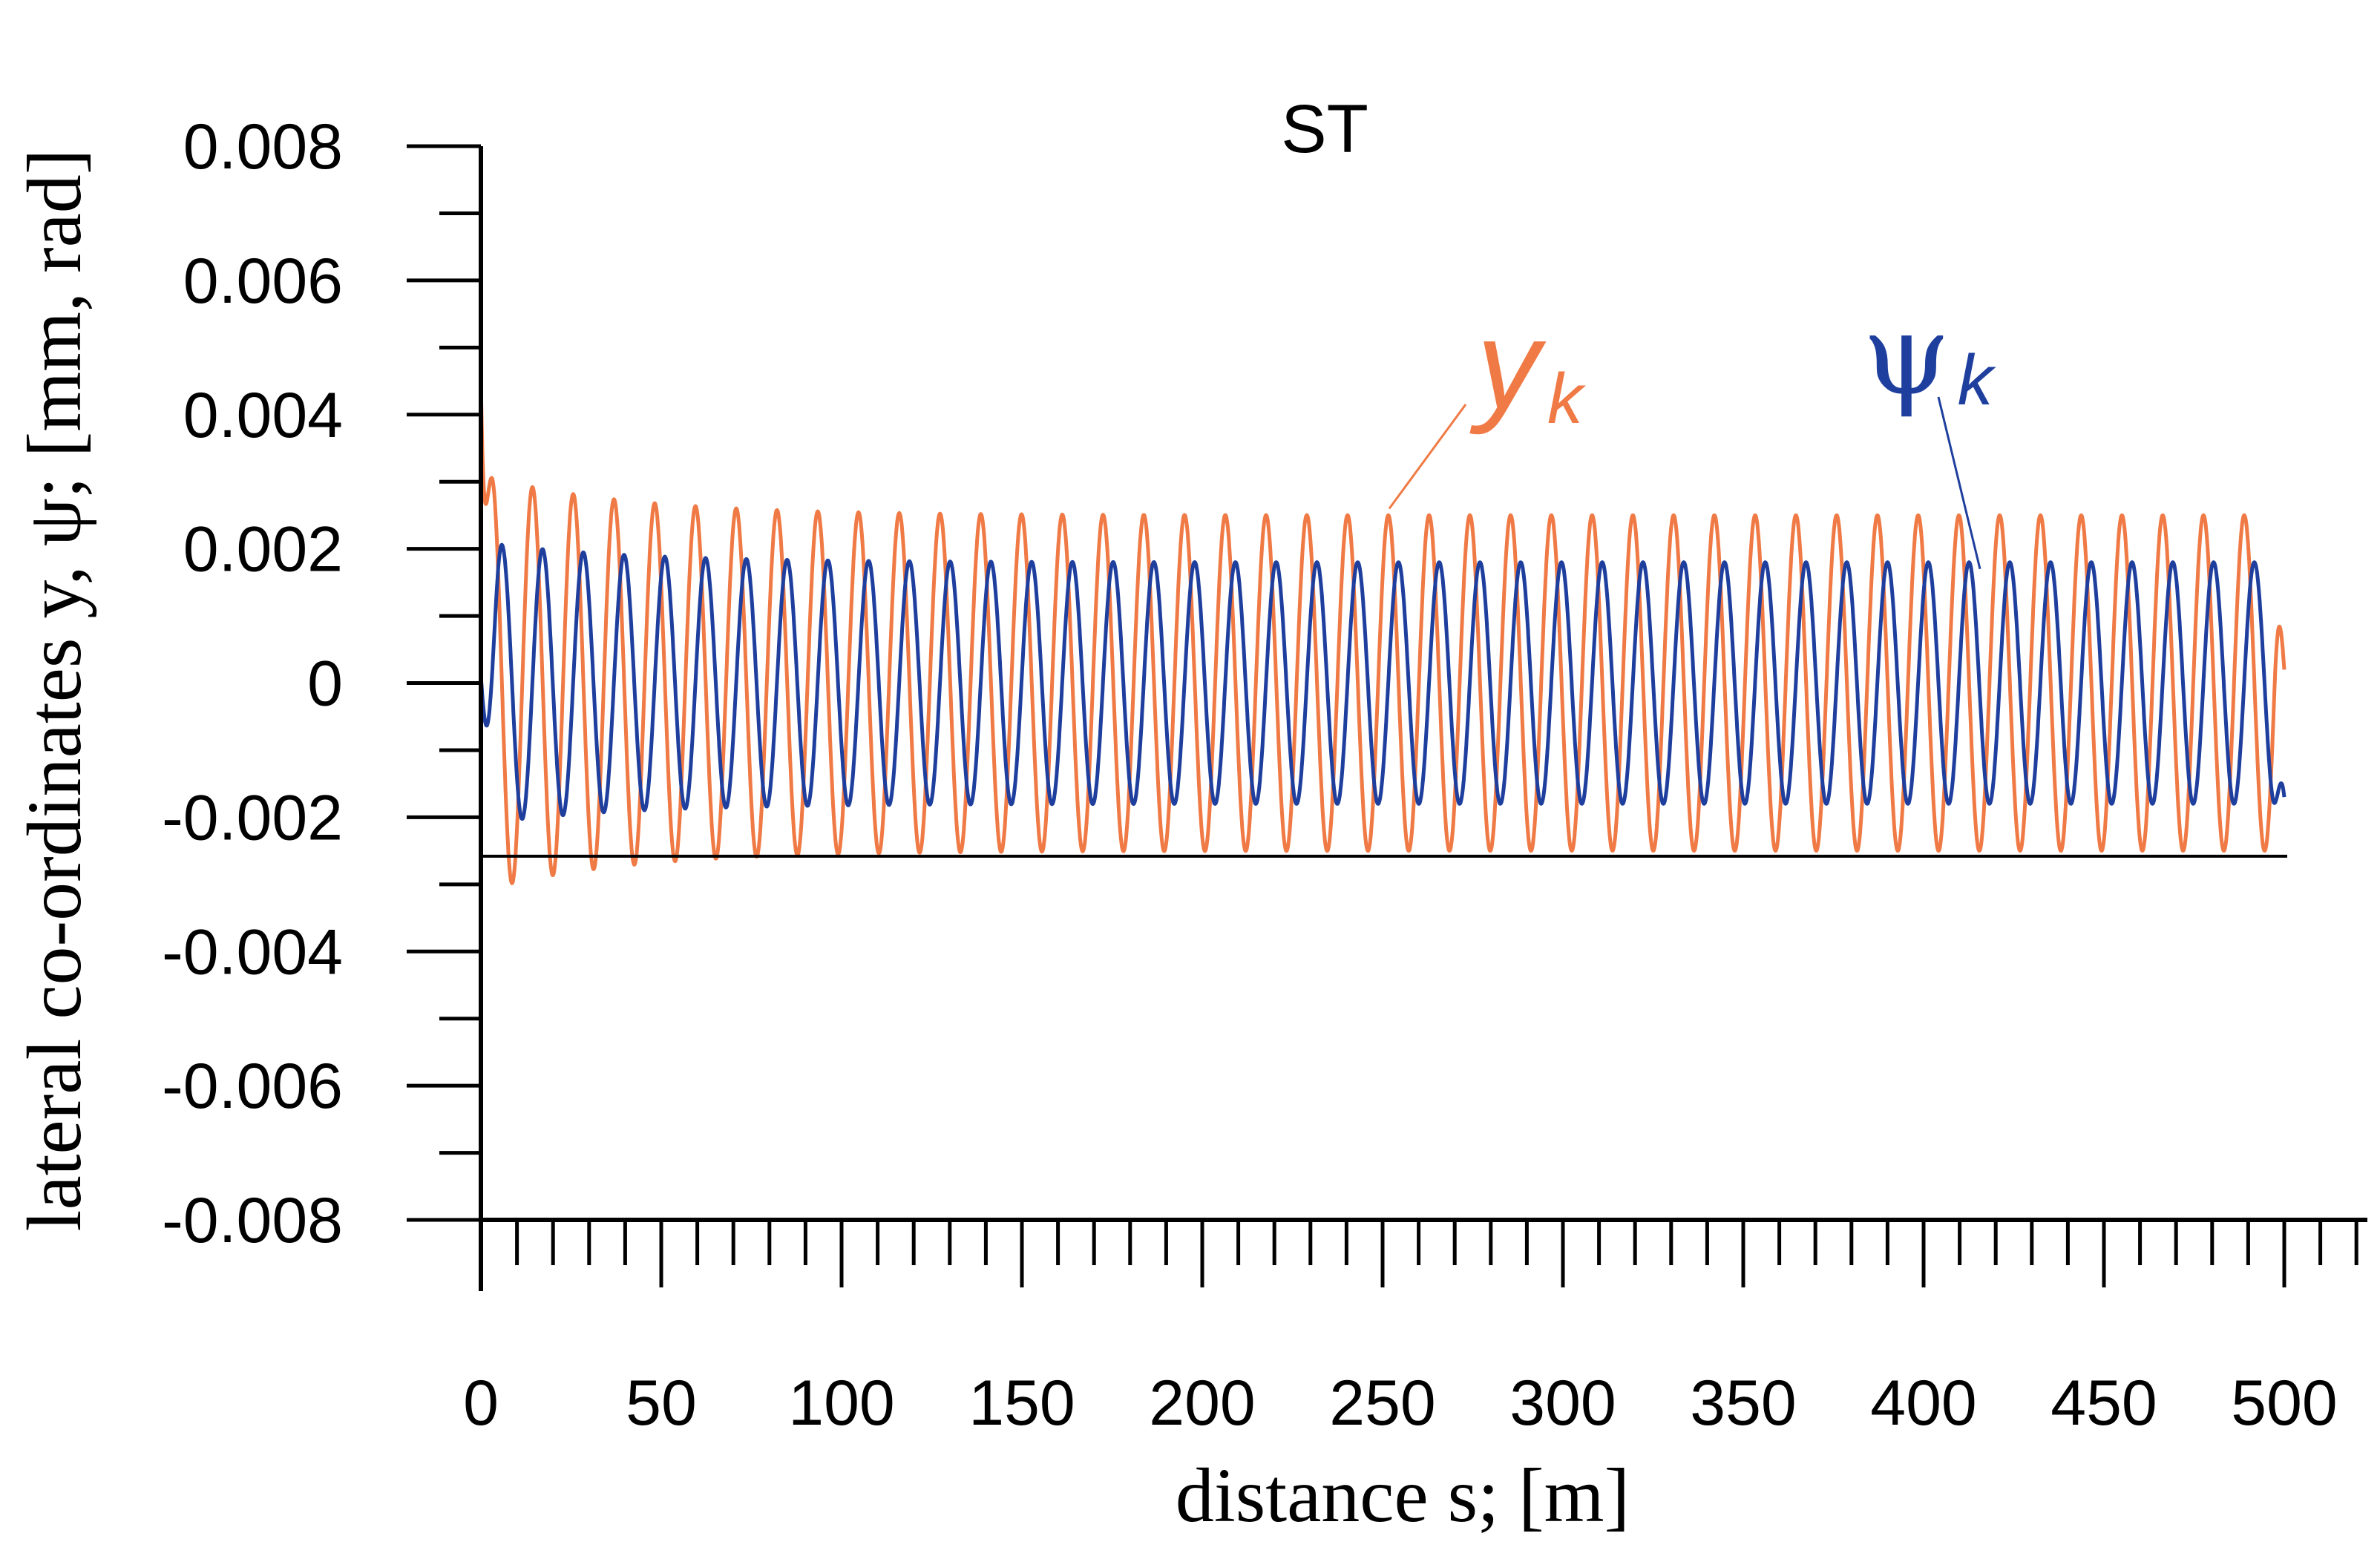 The image size is (2380, 1559). Describe the element at coordinates (1427, 457) in the screenshot. I see `legend-pointer-y-k` at that location.